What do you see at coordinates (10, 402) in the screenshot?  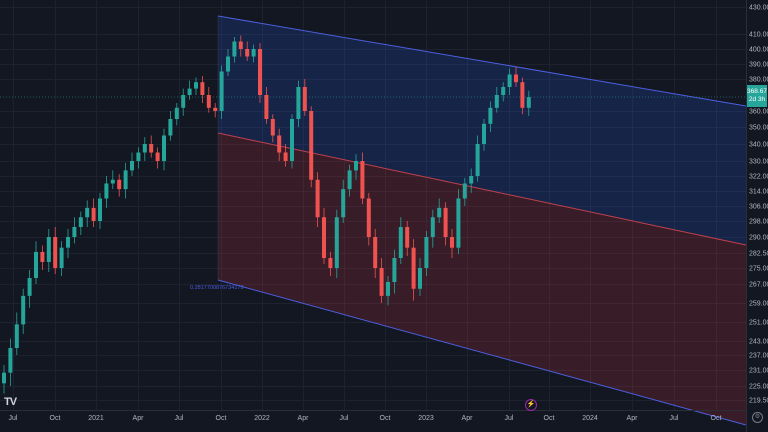 I see `tradingview-logo: TV` at bounding box center [10, 402].